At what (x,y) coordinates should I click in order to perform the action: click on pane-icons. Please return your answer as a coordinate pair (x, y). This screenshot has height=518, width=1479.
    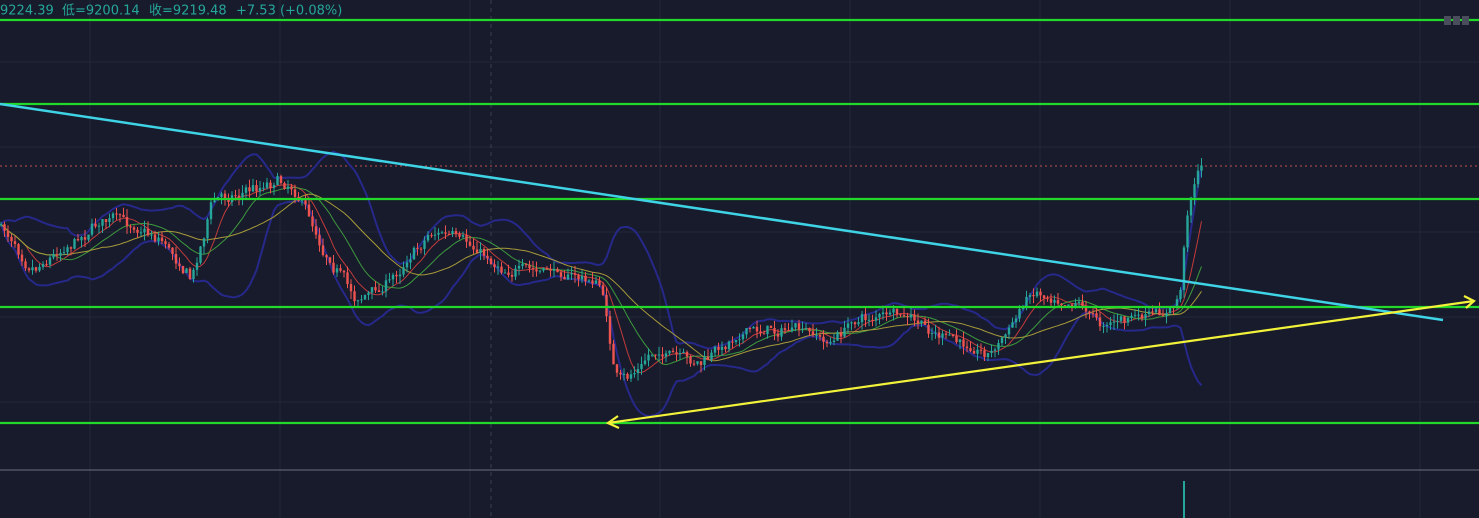
    Looking at the image, I should click on (1456, 20).